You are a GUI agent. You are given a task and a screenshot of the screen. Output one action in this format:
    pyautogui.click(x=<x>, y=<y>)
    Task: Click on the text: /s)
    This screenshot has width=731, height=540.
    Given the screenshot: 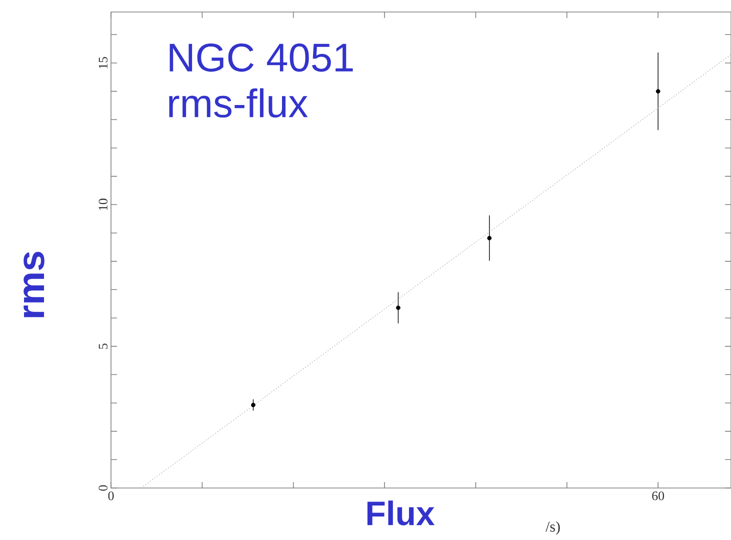 What is the action you would take?
    pyautogui.click(x=553, y=528)
    